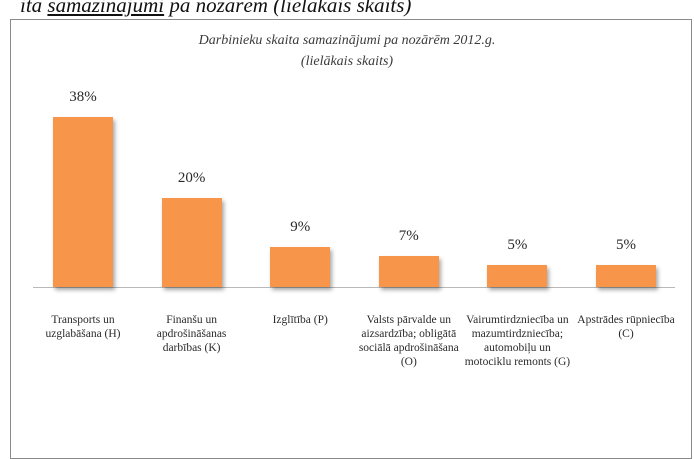  Describe the element at coordinates (191, 177) in the screenshot. I see `value-label-2: 20%` at that location.